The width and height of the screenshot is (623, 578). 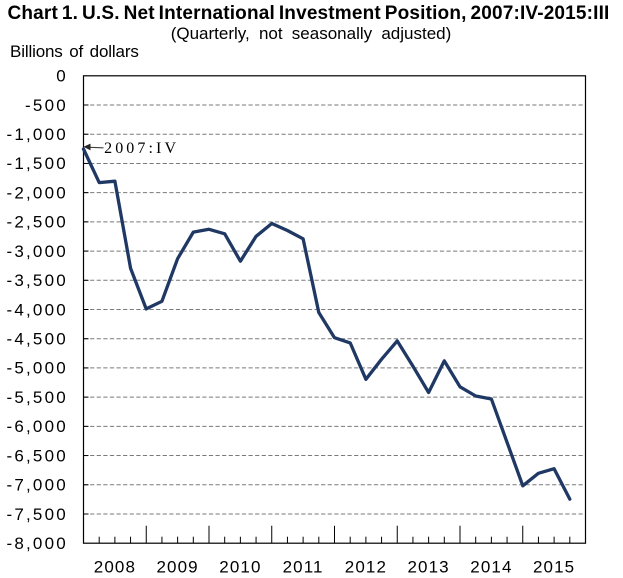 What do you see at coordinates (240, 567) in the screenshot?
I see `svg-text: 2010` at bounding box center [240, 567].